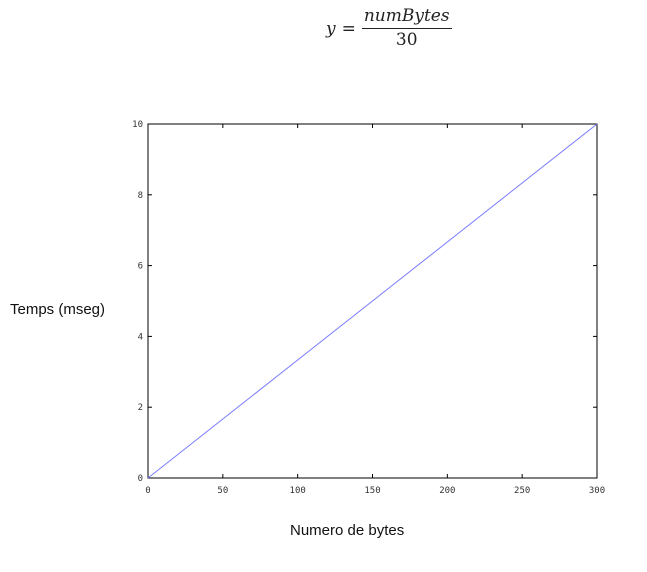 This screenshot has width=647, height=572. I want to click on formula-denominator: 30, so click(406, 40).